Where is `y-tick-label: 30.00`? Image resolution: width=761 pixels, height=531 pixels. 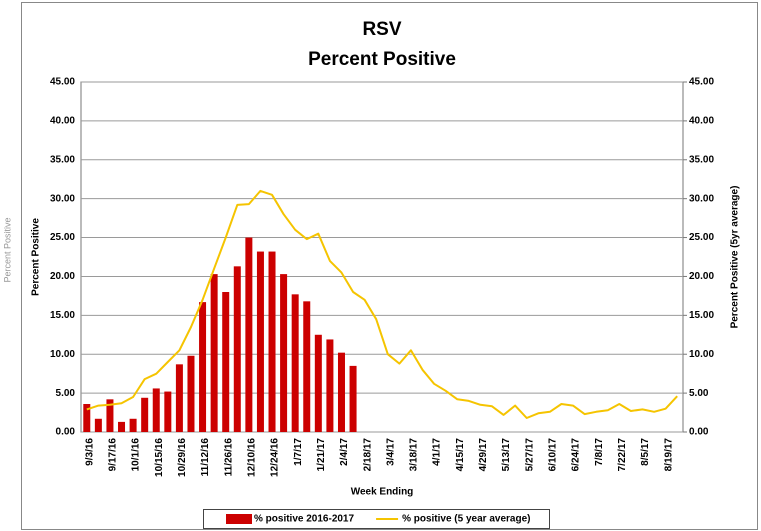 y-tick-label: 30.00 is located at coordinates (62, 198).